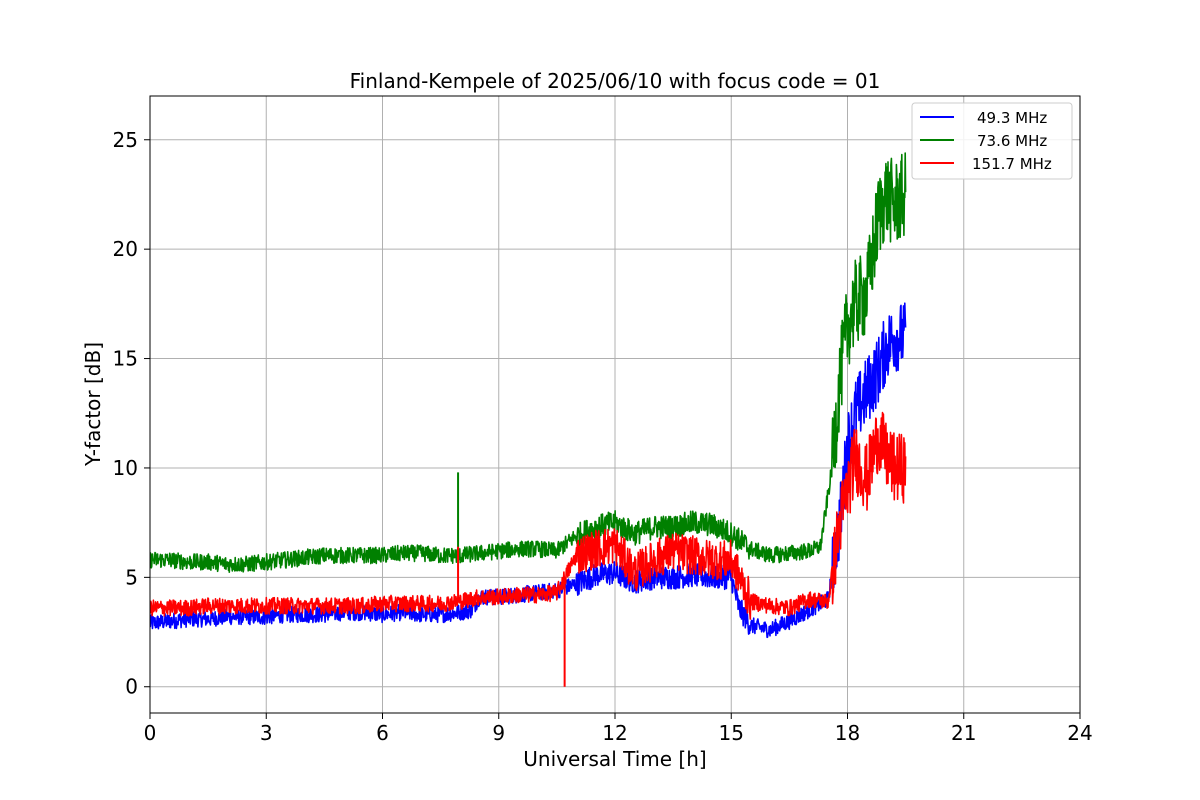  Describe the element at coordinates (125, 359) in the screenshot. I see `y-tick-label: 15` at that location.